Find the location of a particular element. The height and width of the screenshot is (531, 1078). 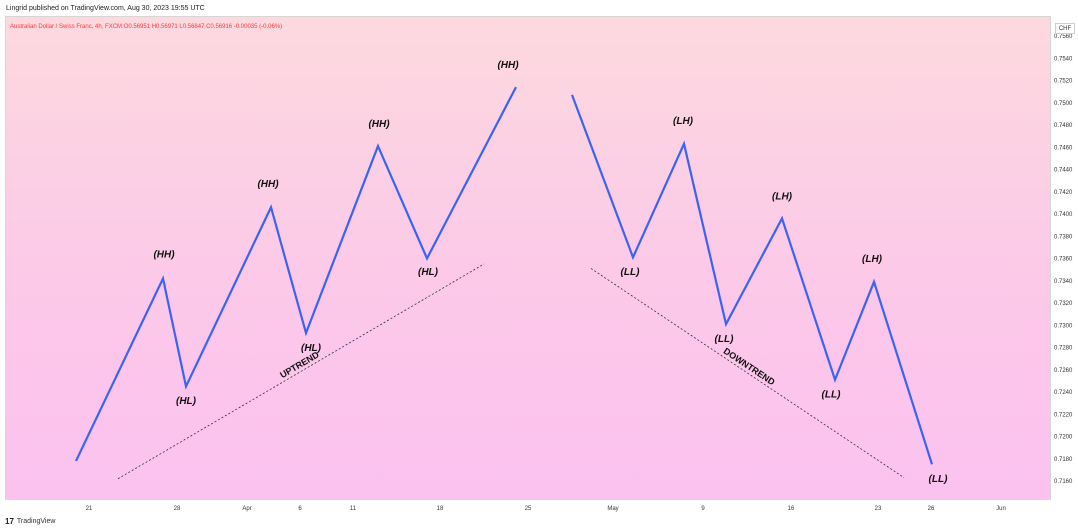

trendline-uptrend is located at coordinates (301, 371).